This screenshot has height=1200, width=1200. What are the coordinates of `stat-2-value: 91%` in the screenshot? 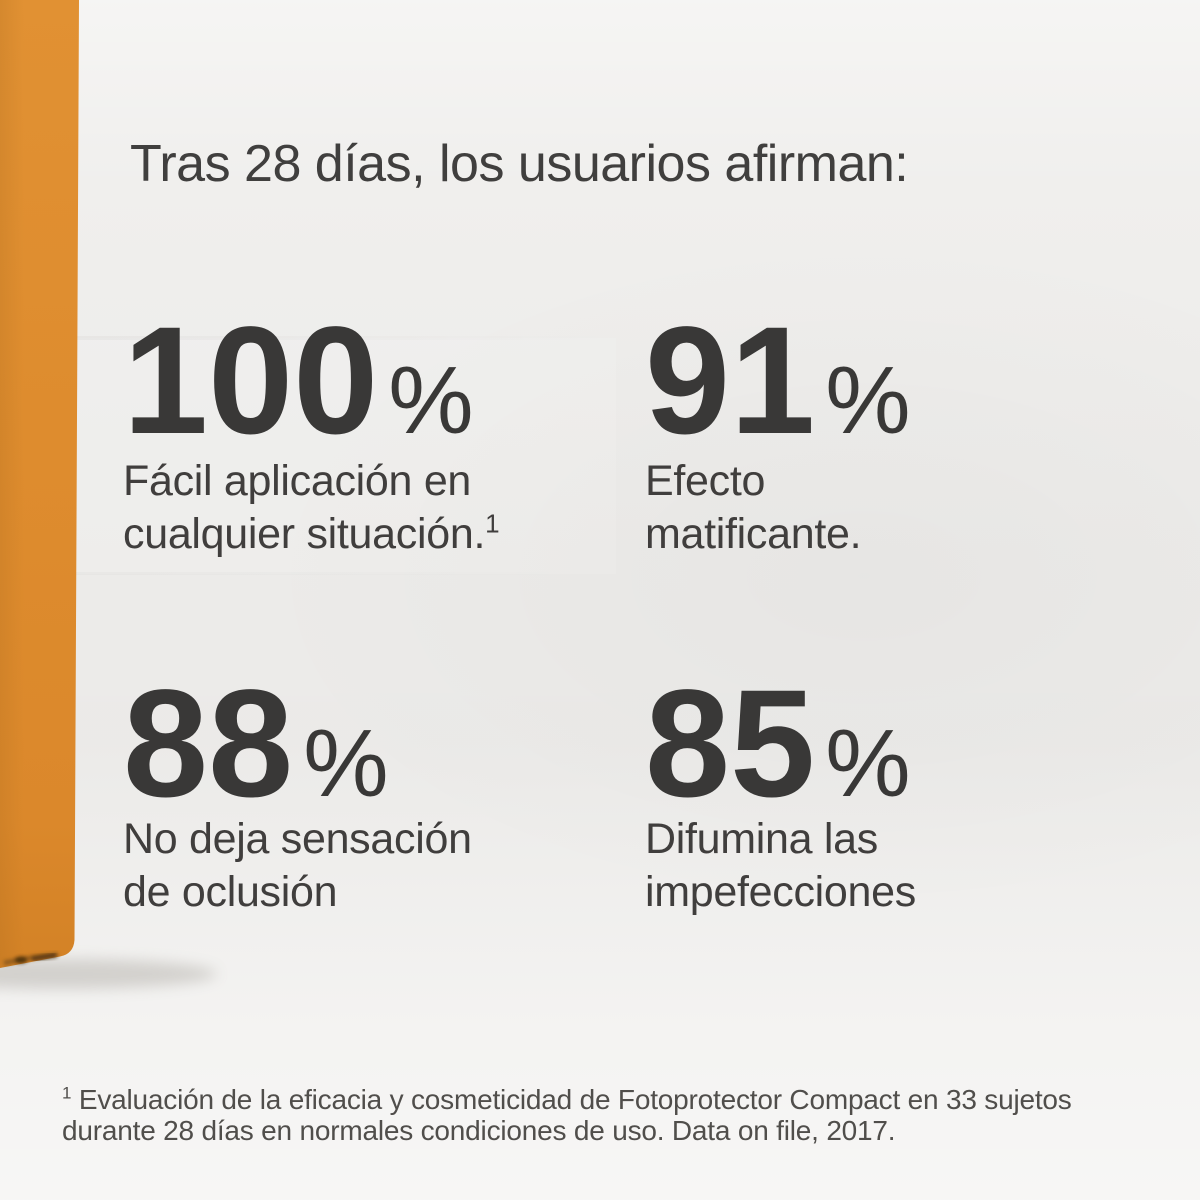 It's located at (778, 380).